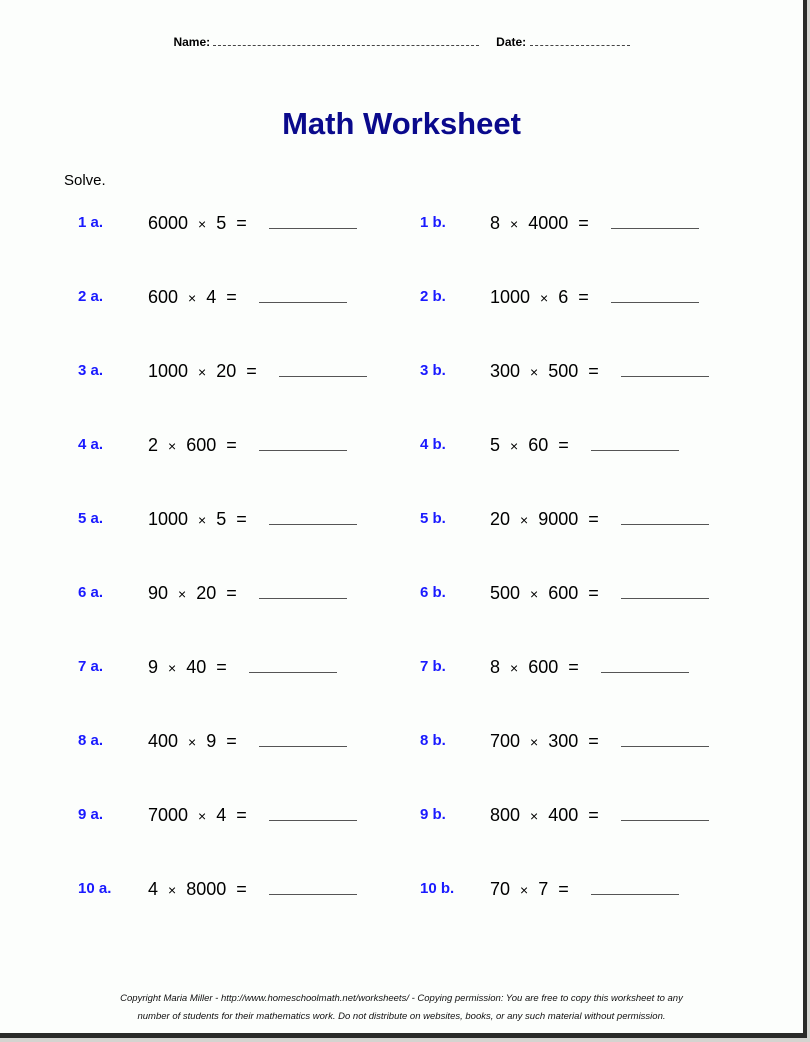  Describe the element at coordinates (196, 667) in the screenshot. I see `operand-b: 40` at that location.